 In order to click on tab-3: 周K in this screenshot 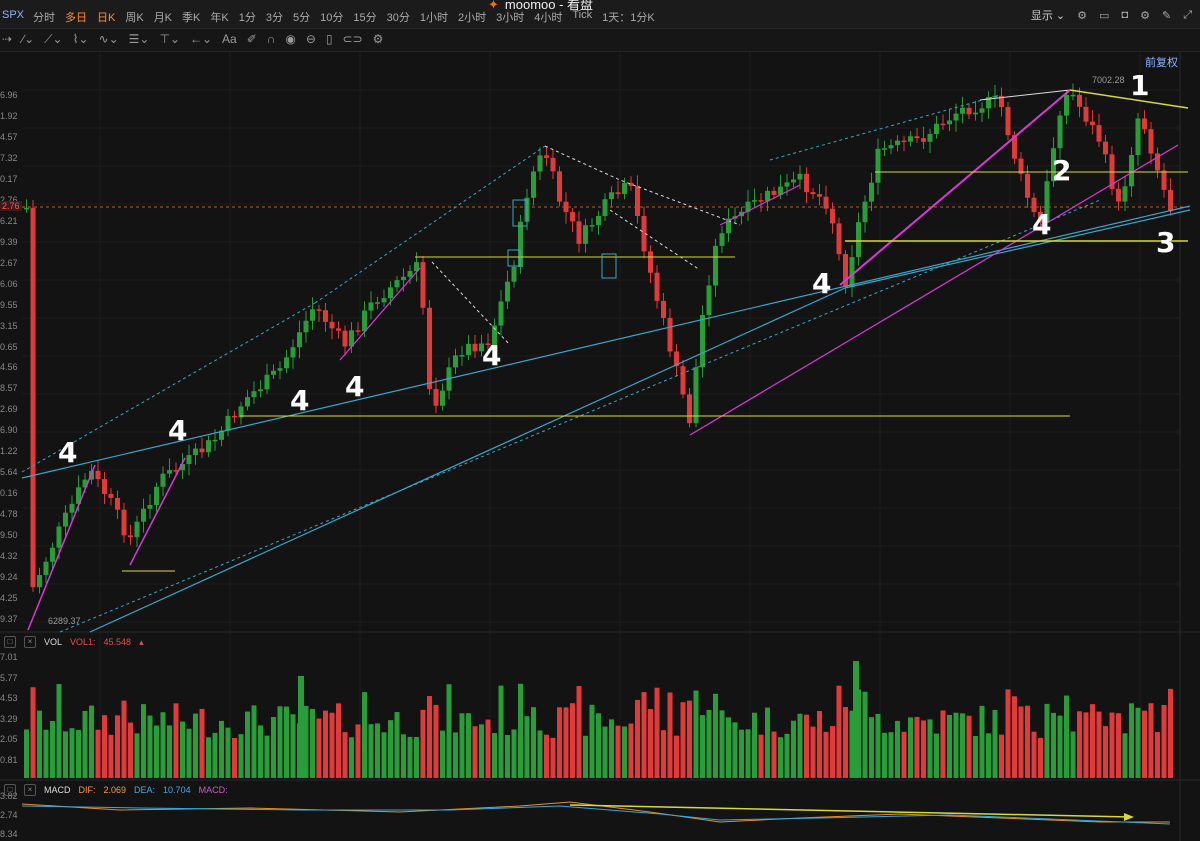, I will do `click(134, 18)`.